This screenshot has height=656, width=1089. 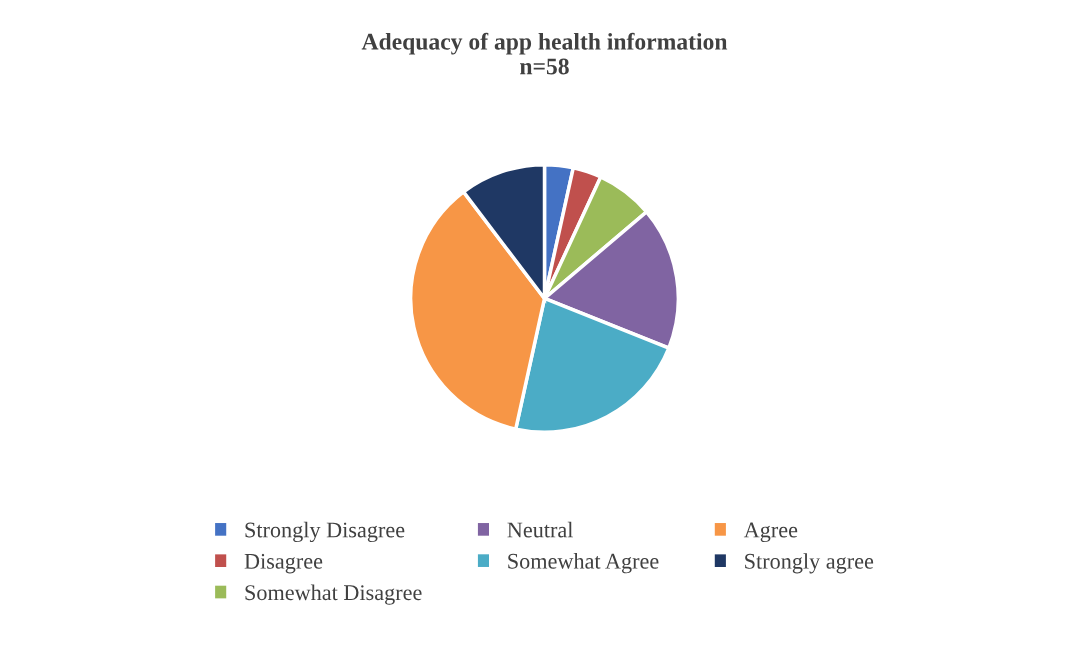 I want to click on legend-label: Agree, so click(x=770, y=532).